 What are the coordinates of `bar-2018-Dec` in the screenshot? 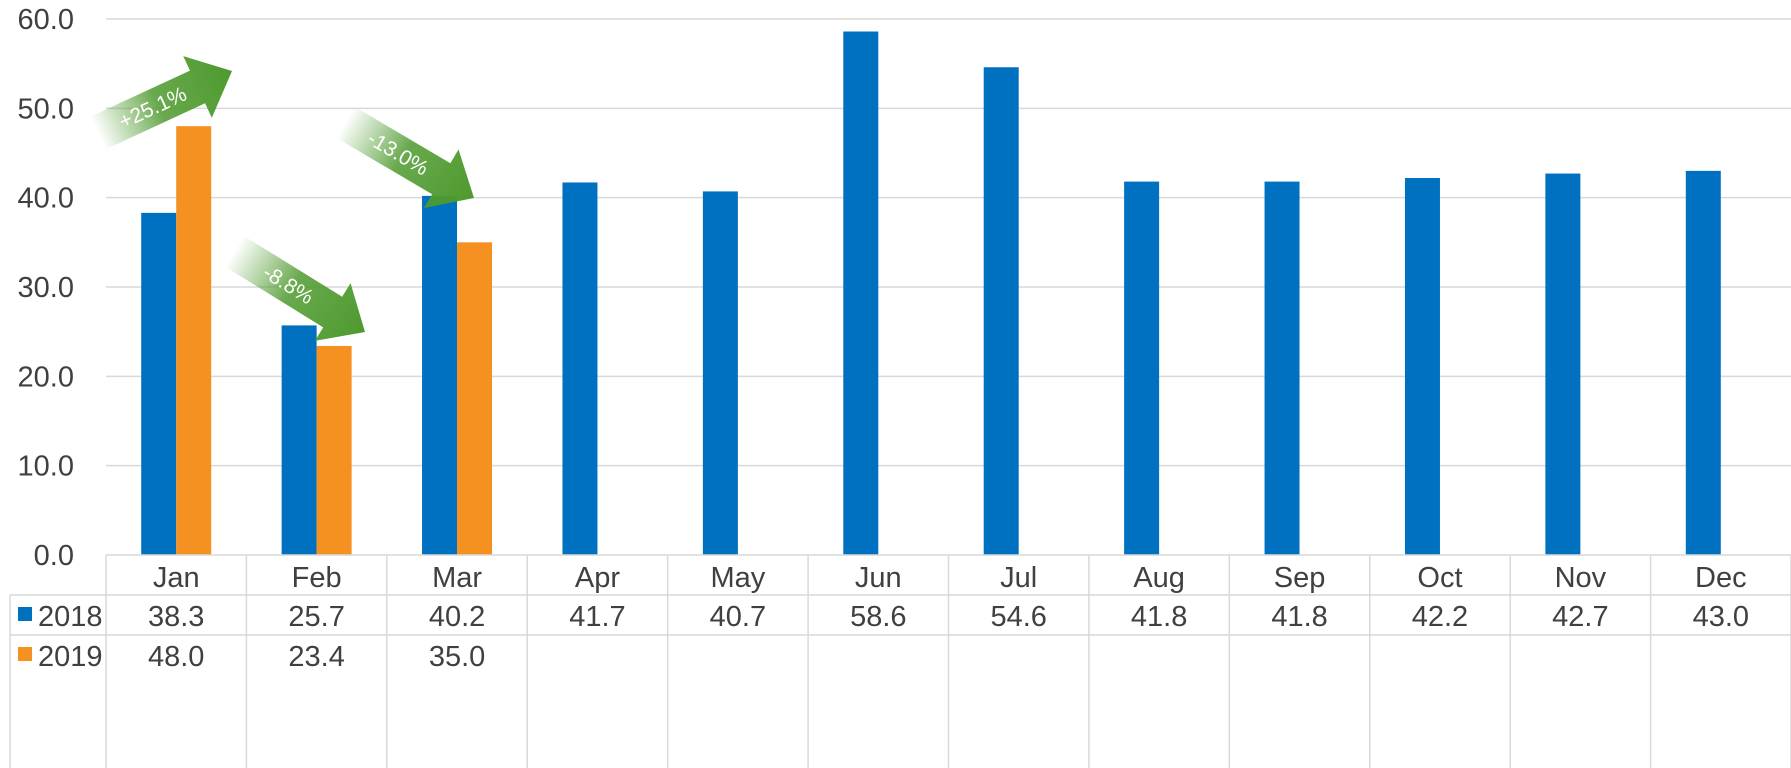 It's located at (1703, 362).